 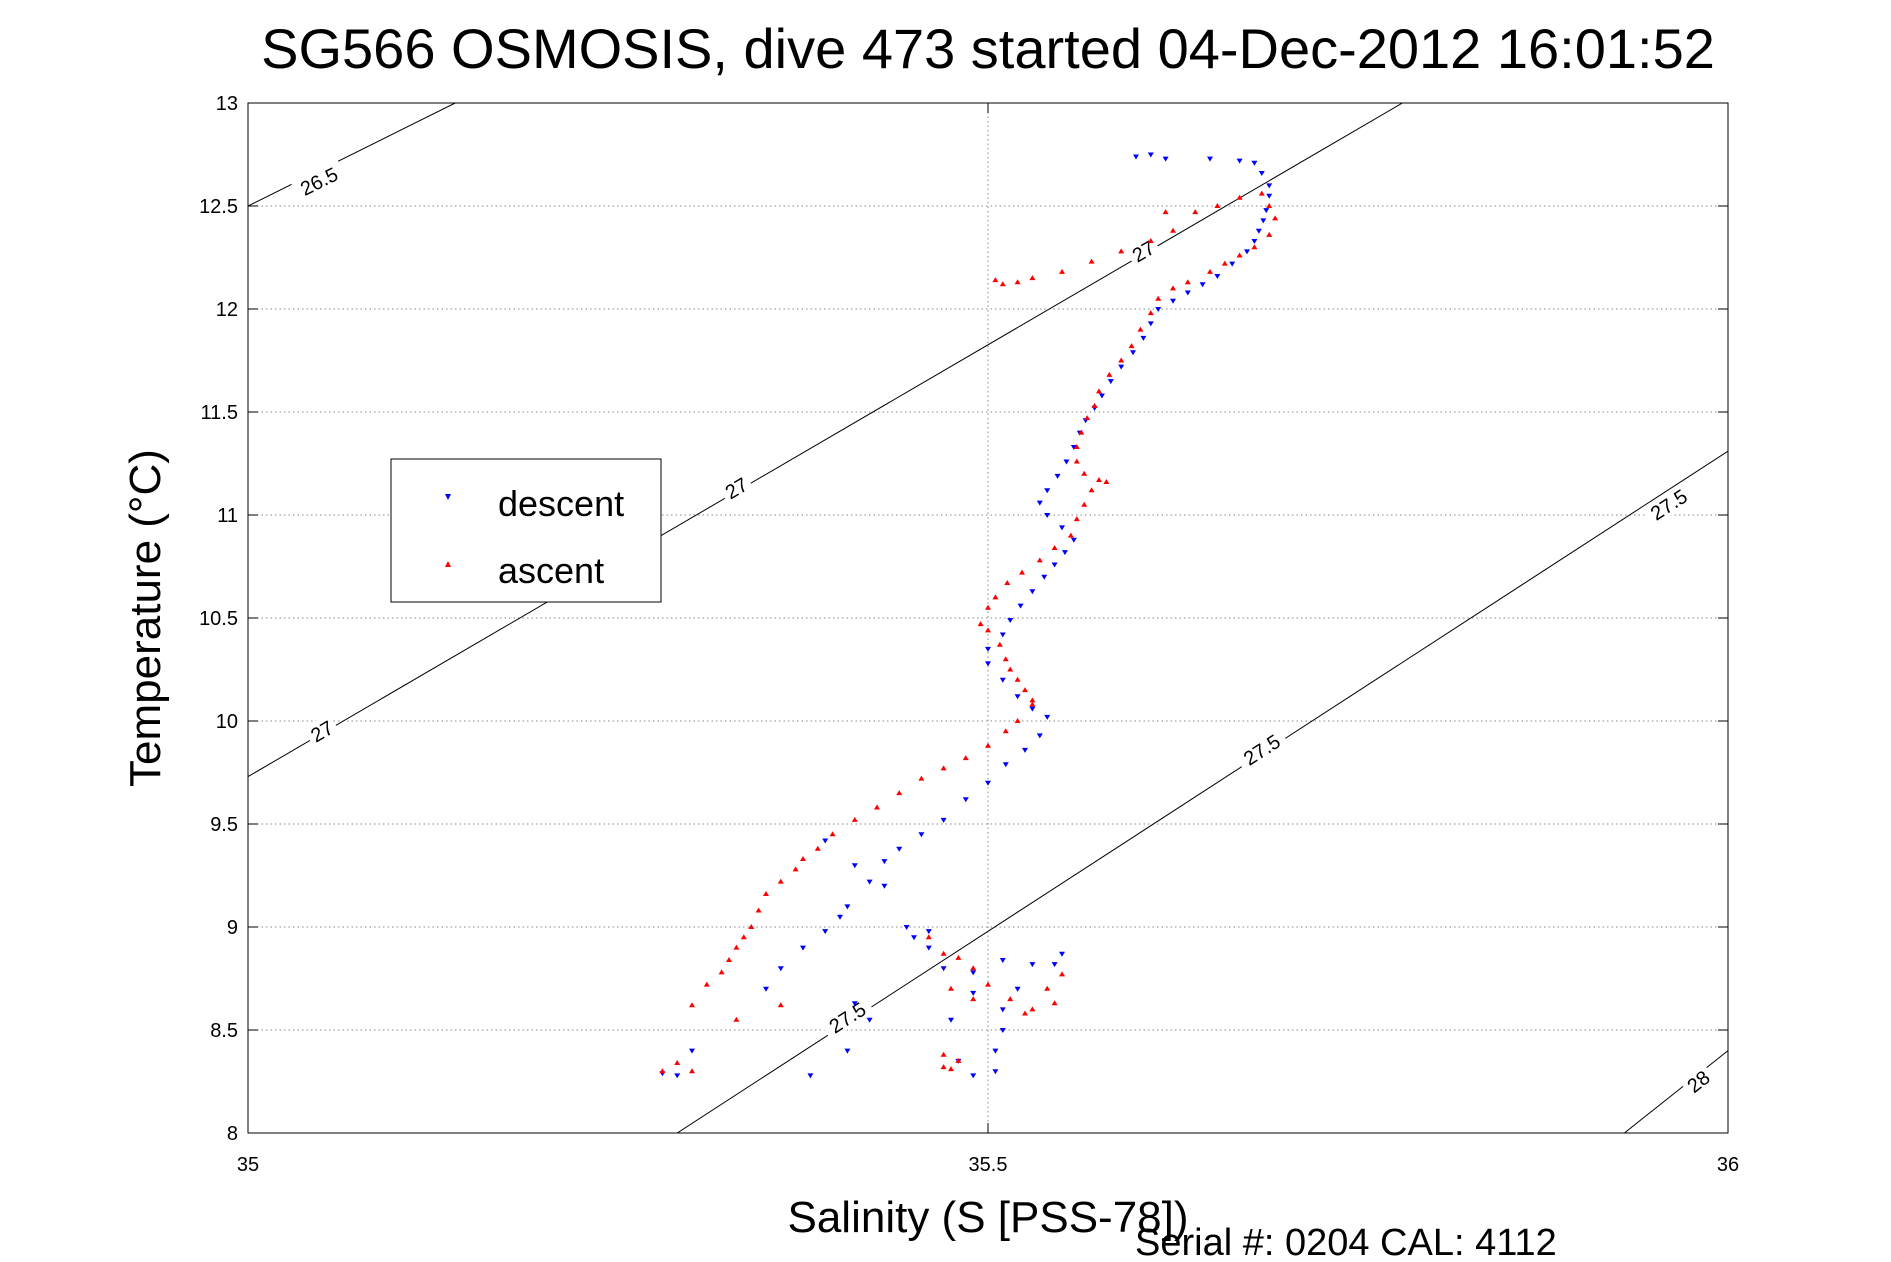 I want to click on density-contour-label: 27, so click(x=736, y=487).